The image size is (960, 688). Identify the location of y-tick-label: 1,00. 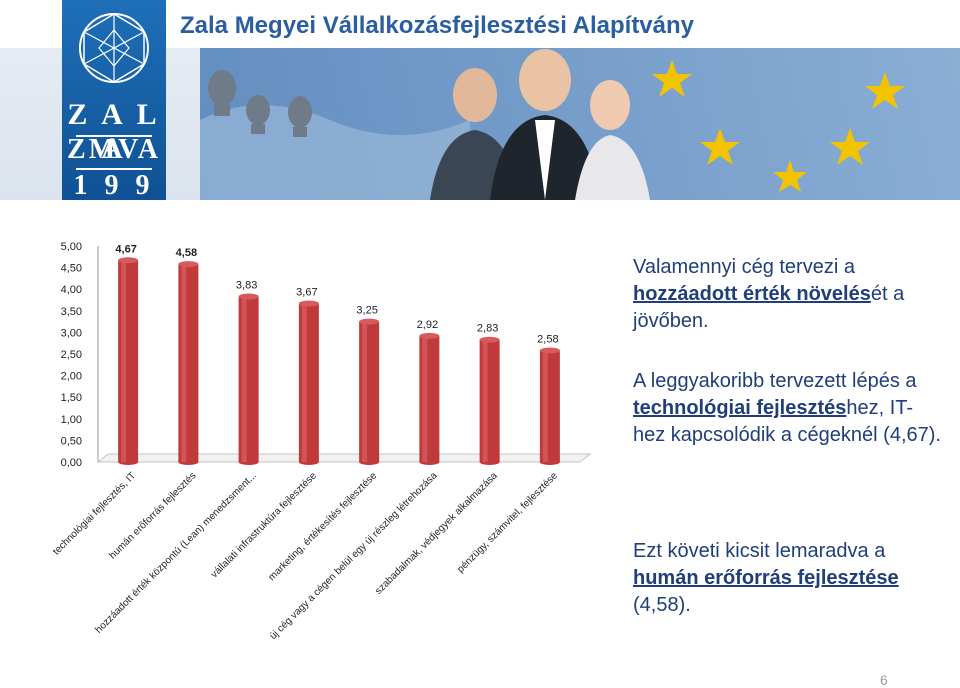
(71, 420).